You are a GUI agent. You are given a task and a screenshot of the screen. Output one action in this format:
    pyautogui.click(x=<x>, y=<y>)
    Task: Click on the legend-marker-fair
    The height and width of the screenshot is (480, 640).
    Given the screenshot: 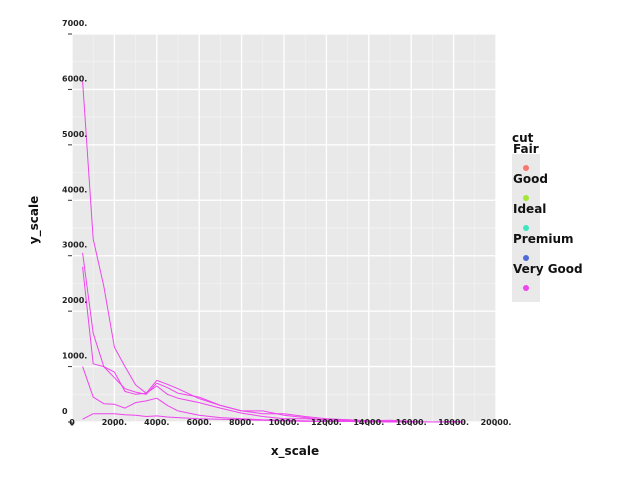 What is the action you would take?
    pyautogui.click(x=526, y=168)
    